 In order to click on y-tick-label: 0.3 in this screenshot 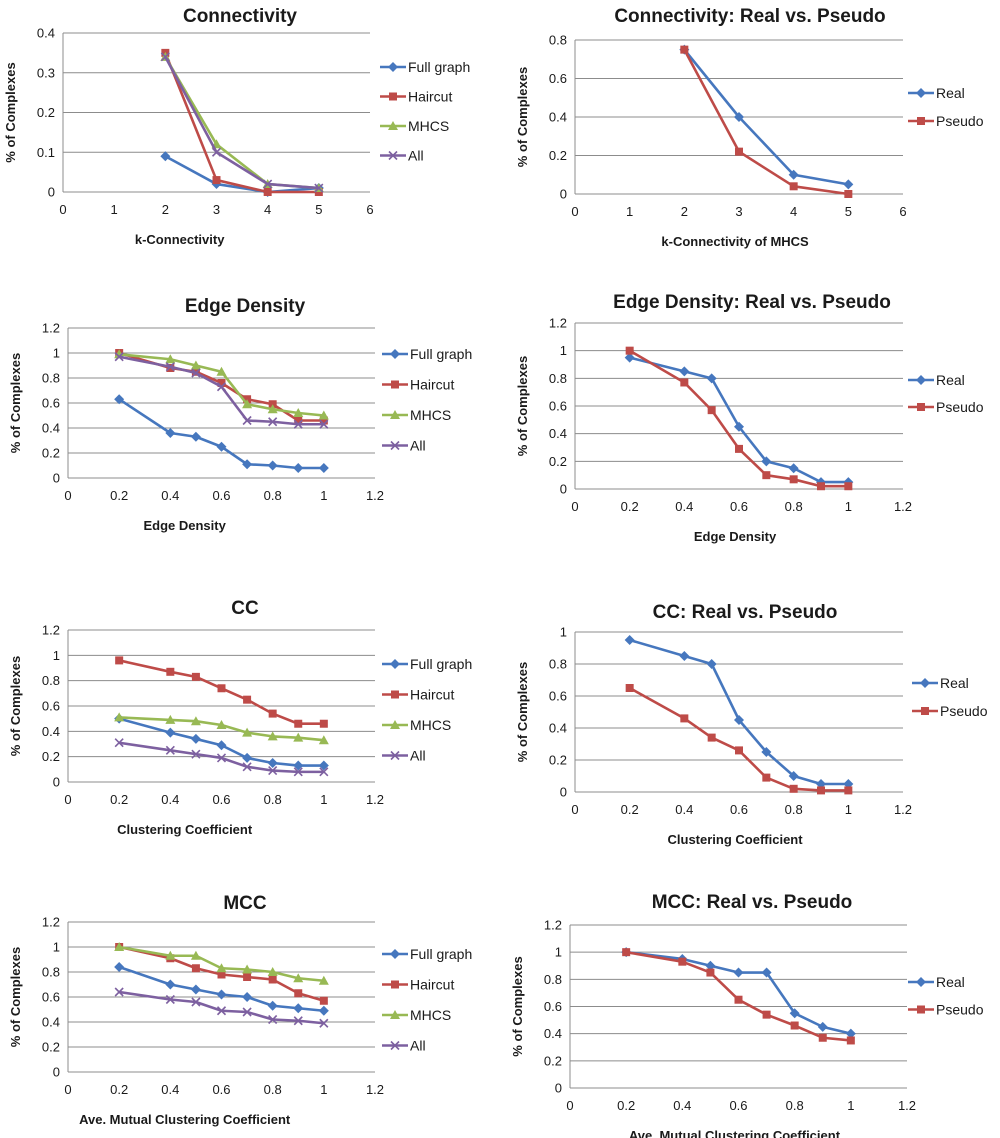, I will do `click(46, 72)`.